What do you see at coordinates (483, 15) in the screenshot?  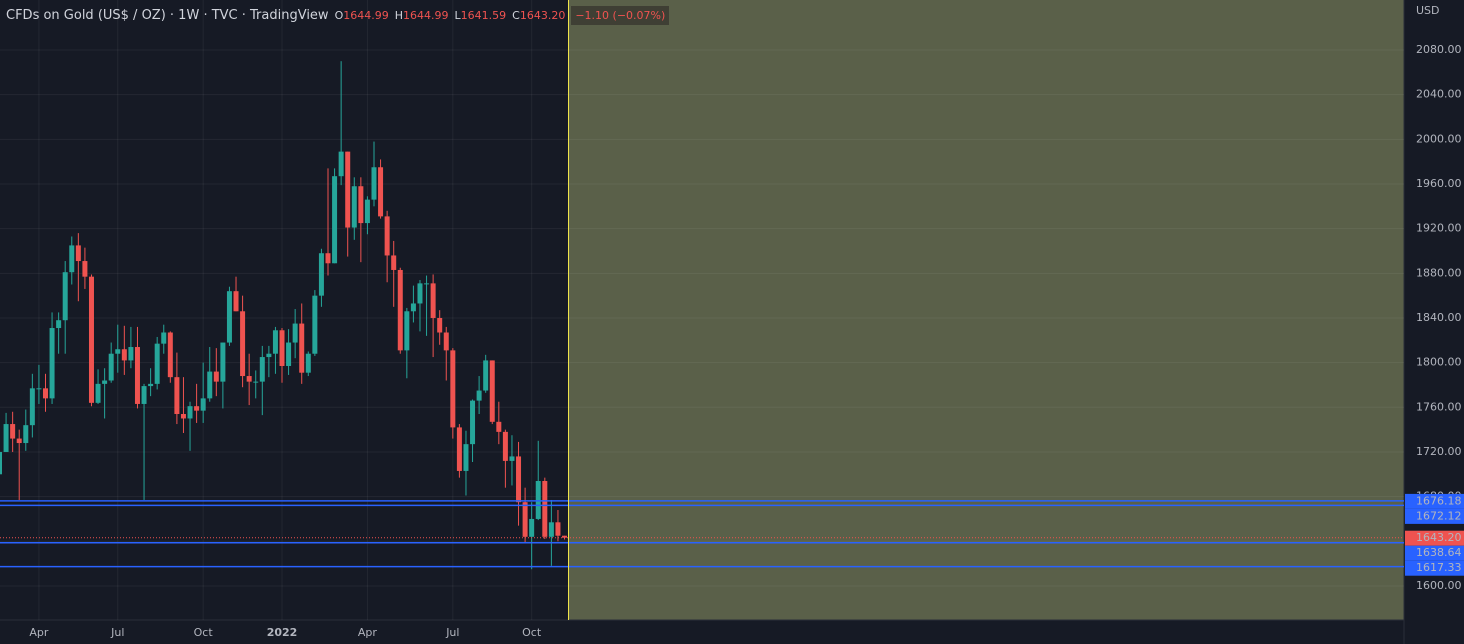 I see `ohlc-value: 1641.59` at bounding box center [483, 15].